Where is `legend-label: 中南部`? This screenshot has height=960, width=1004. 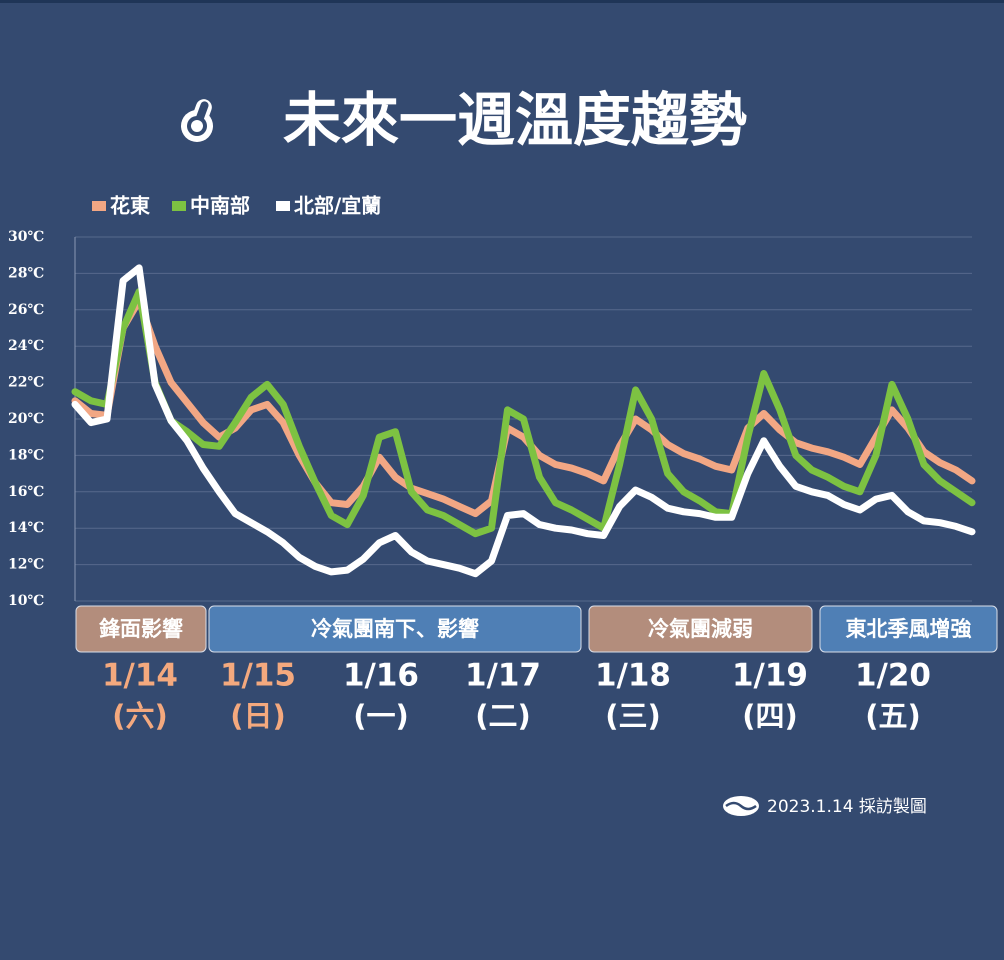 legend-label: 中南部 is located at coordinates (220, 206).